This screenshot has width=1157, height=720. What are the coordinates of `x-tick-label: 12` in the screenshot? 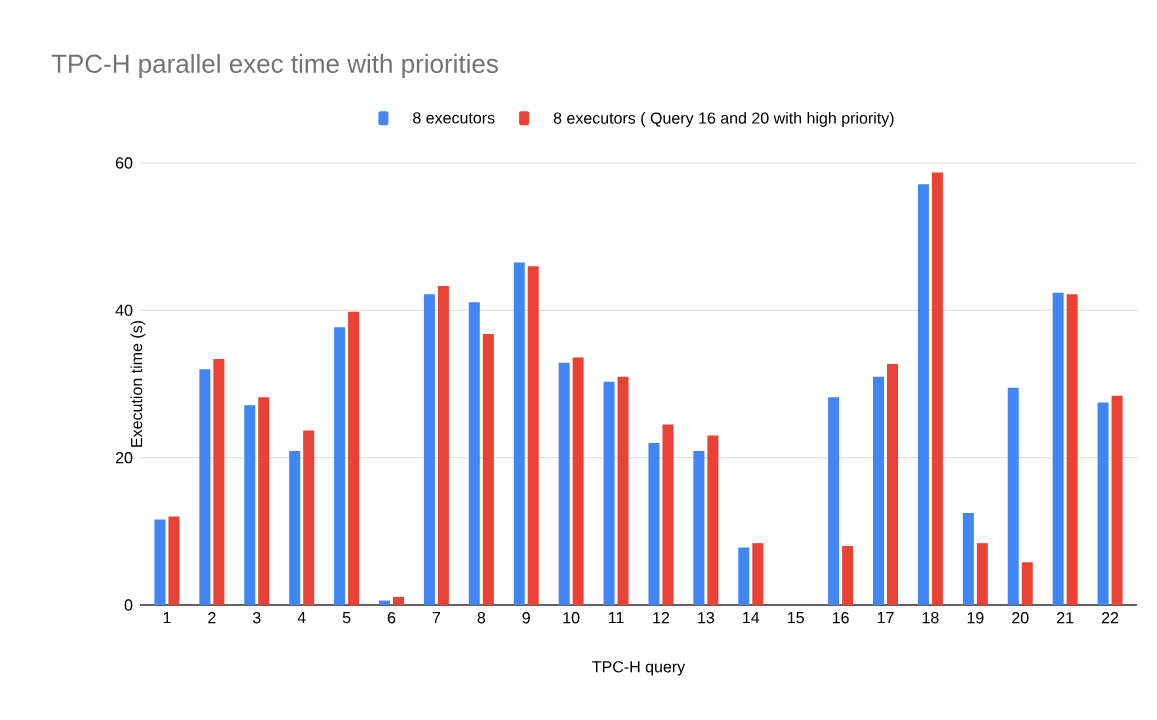 It's located at (661, 618).